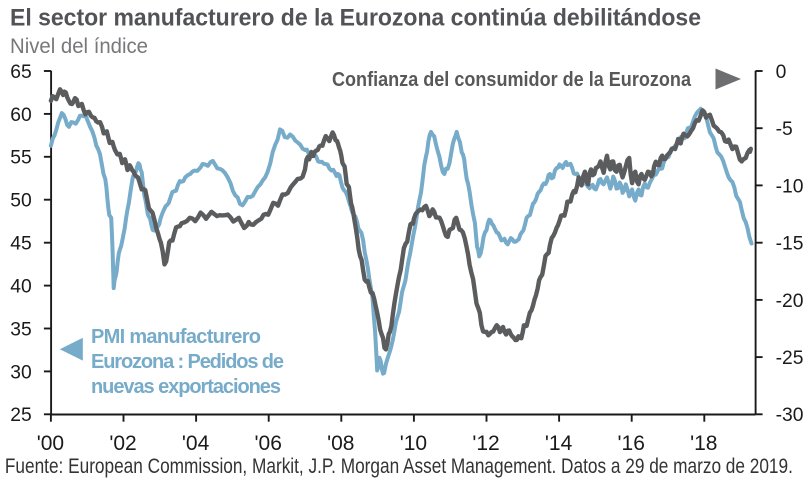 The height and width of the screenshot is (489, 811). Describe the element at coordinates (20, 287) in the screenshot. I see `svg-text: 40` at that location.